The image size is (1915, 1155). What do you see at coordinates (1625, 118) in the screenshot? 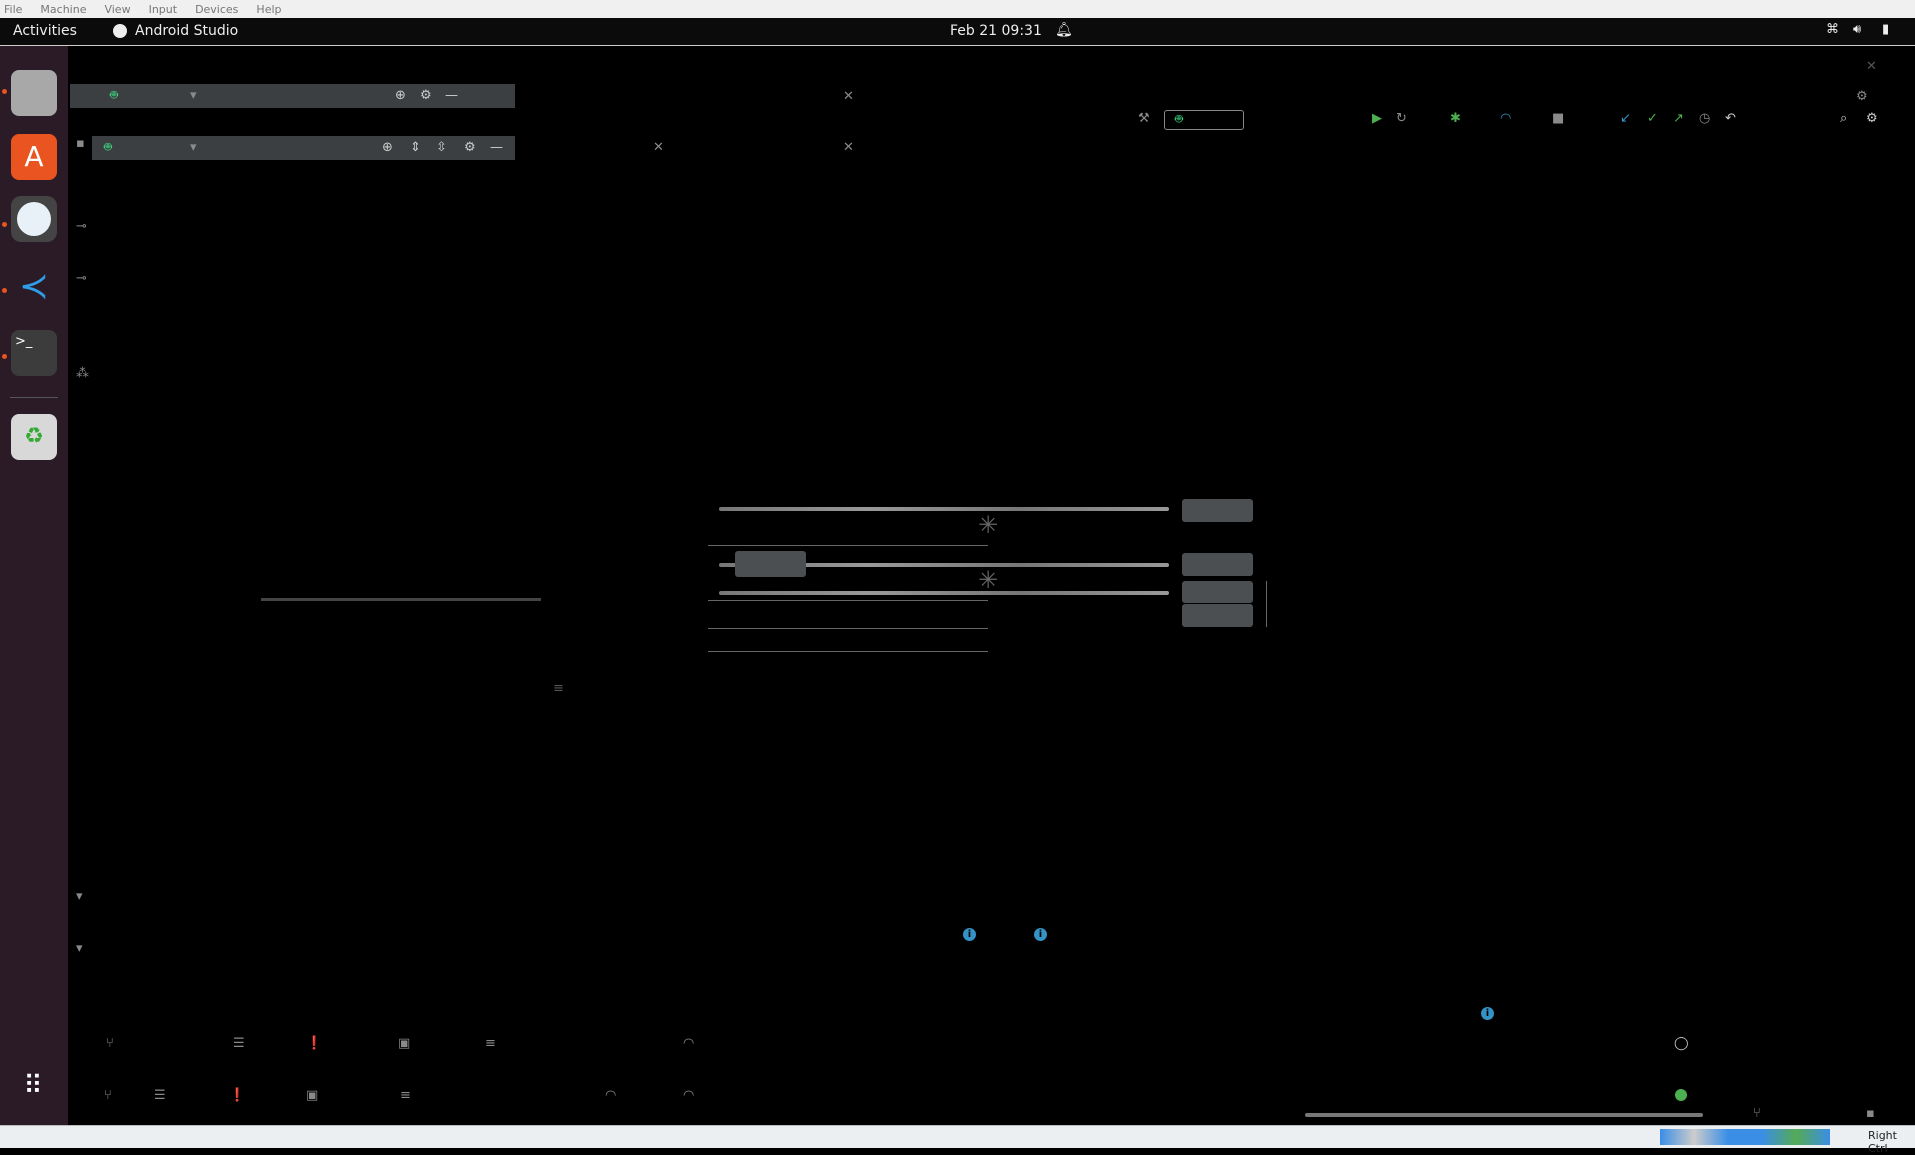
I see `vcs-update-icon: ↙` at bounding box center [1625, 118].